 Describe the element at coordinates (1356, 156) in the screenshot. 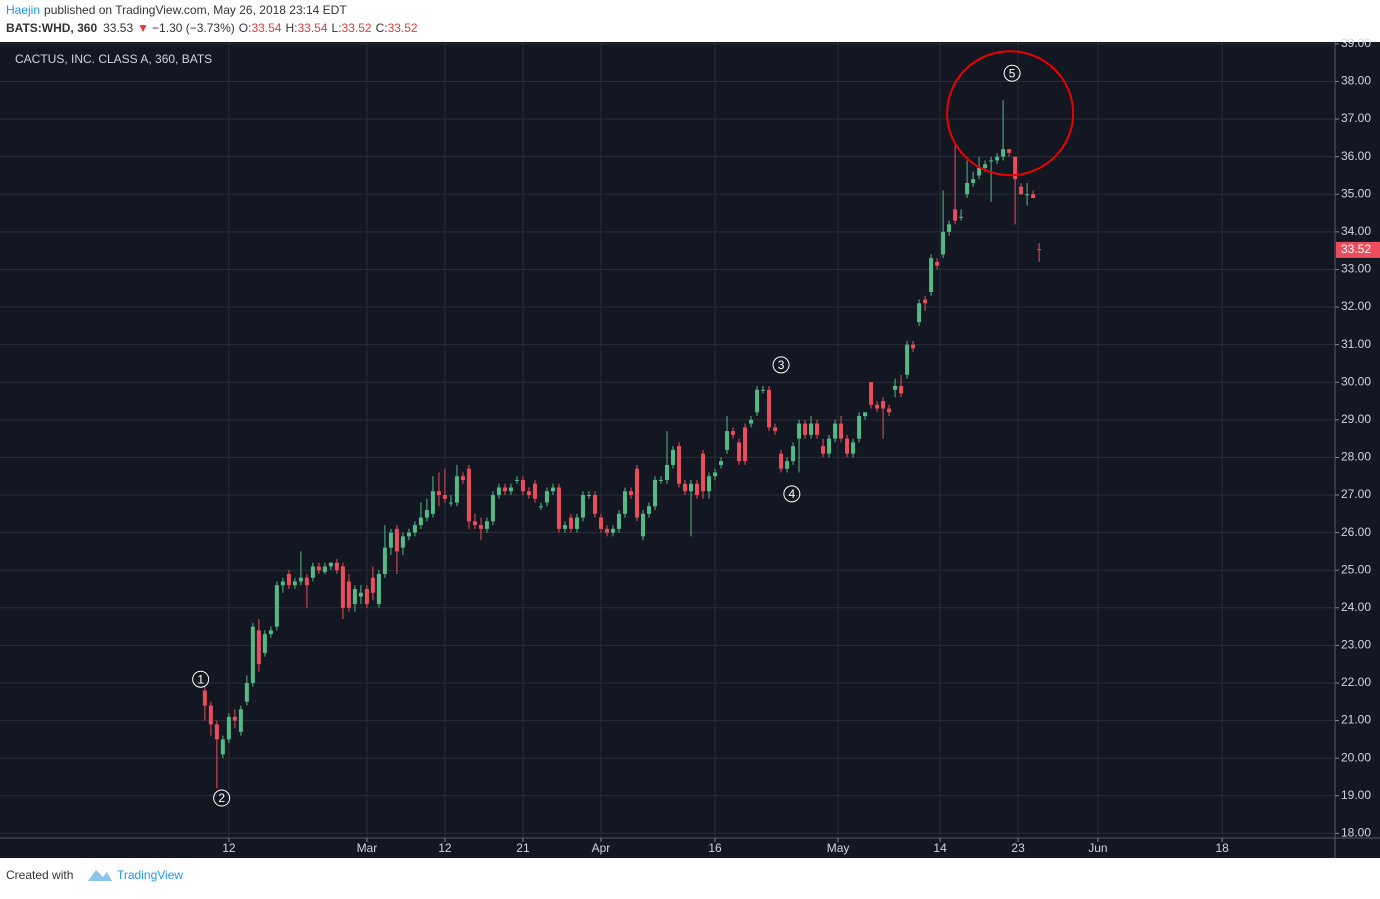

I see `y-tick-label: 36.00` at that location.